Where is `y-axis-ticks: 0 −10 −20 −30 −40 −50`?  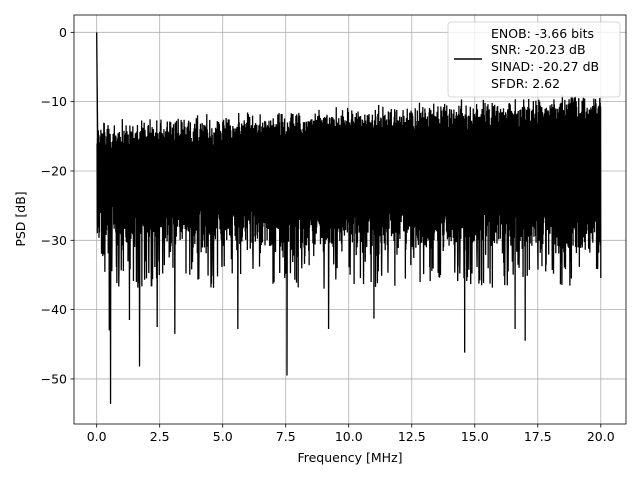 y-axis-ticks: 0 −10 −20 −30 −40 −50 is located at coordinates (57, 205).